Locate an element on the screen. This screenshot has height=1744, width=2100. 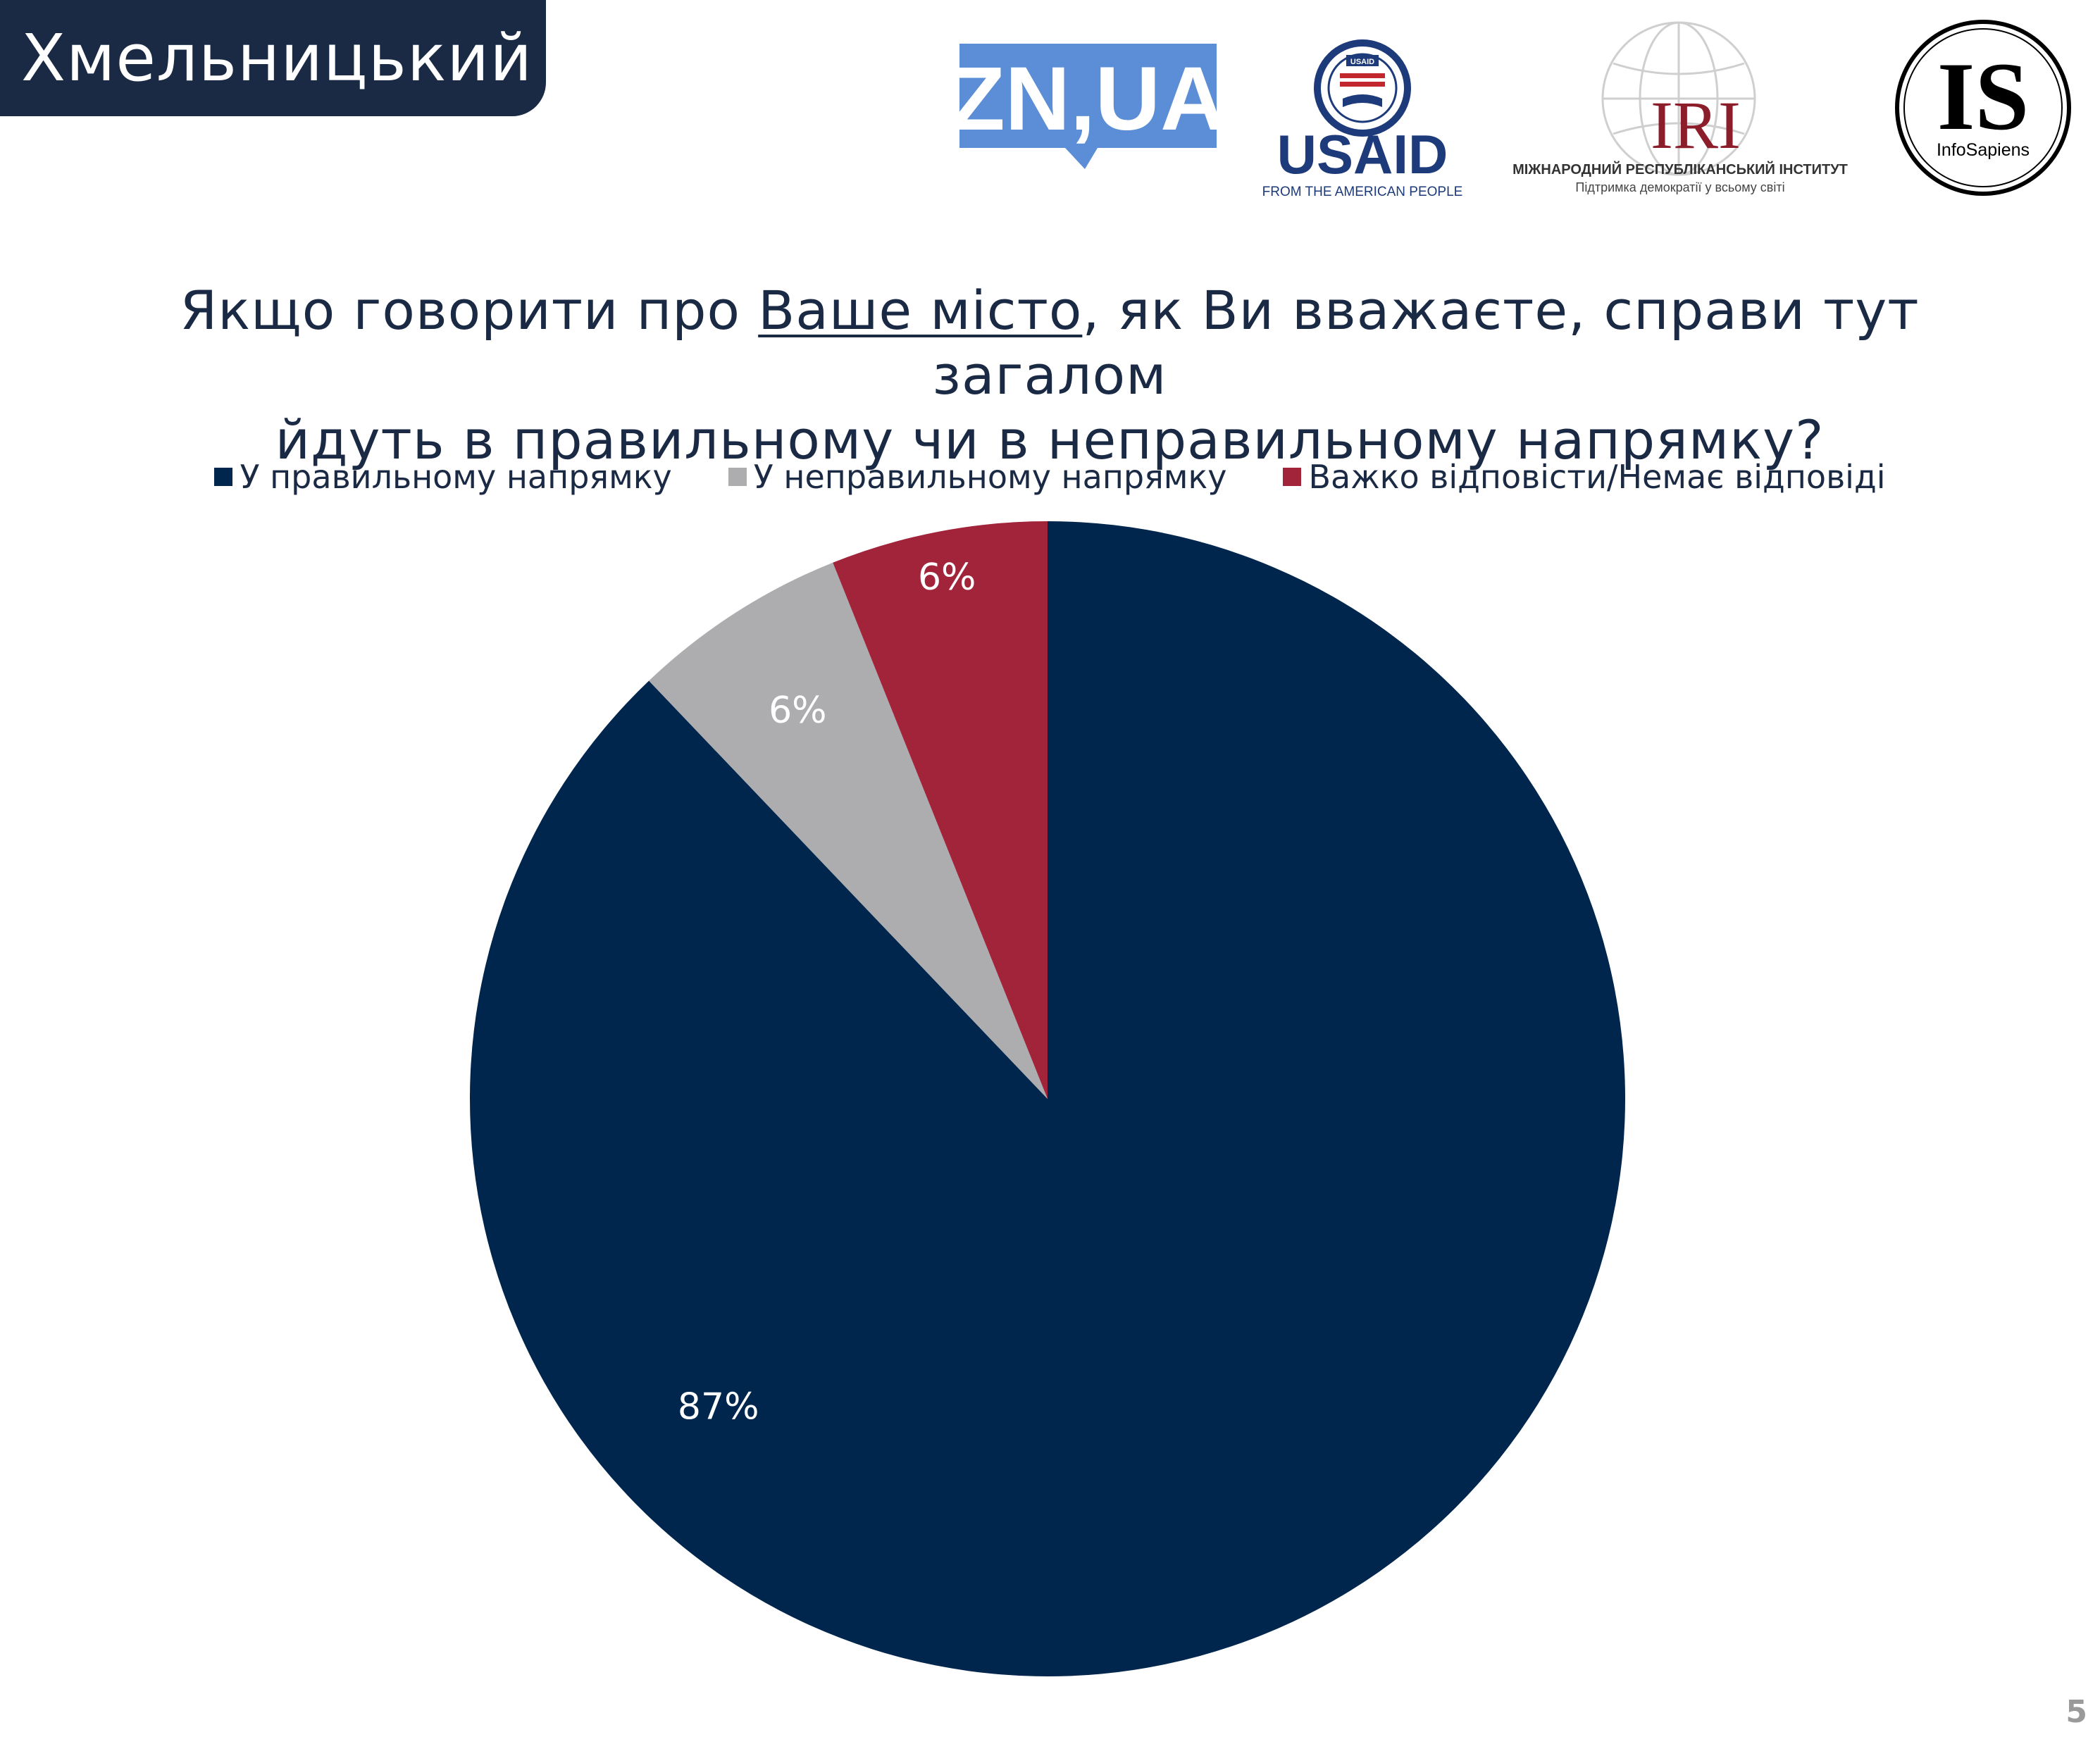
pie-label-wrong-direction: 6% is located at coordinates (798, 711).